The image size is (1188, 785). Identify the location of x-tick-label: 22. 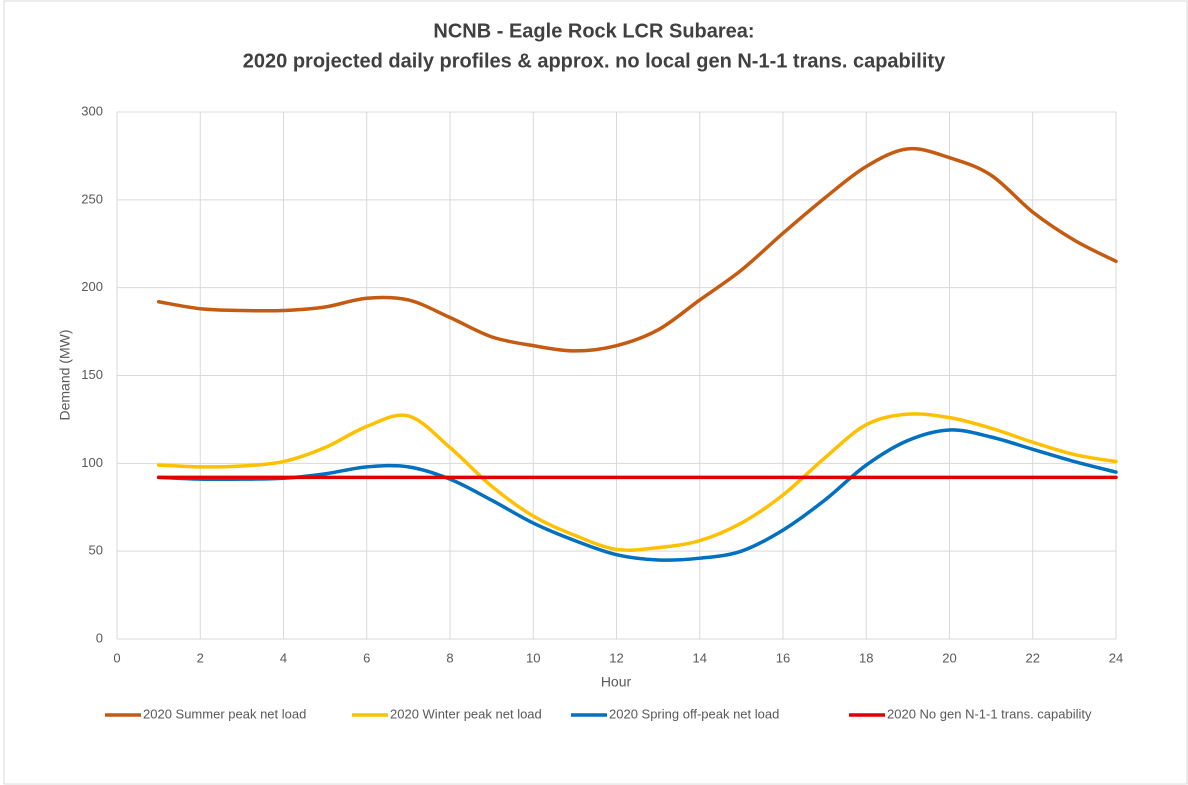
(1033, 657).